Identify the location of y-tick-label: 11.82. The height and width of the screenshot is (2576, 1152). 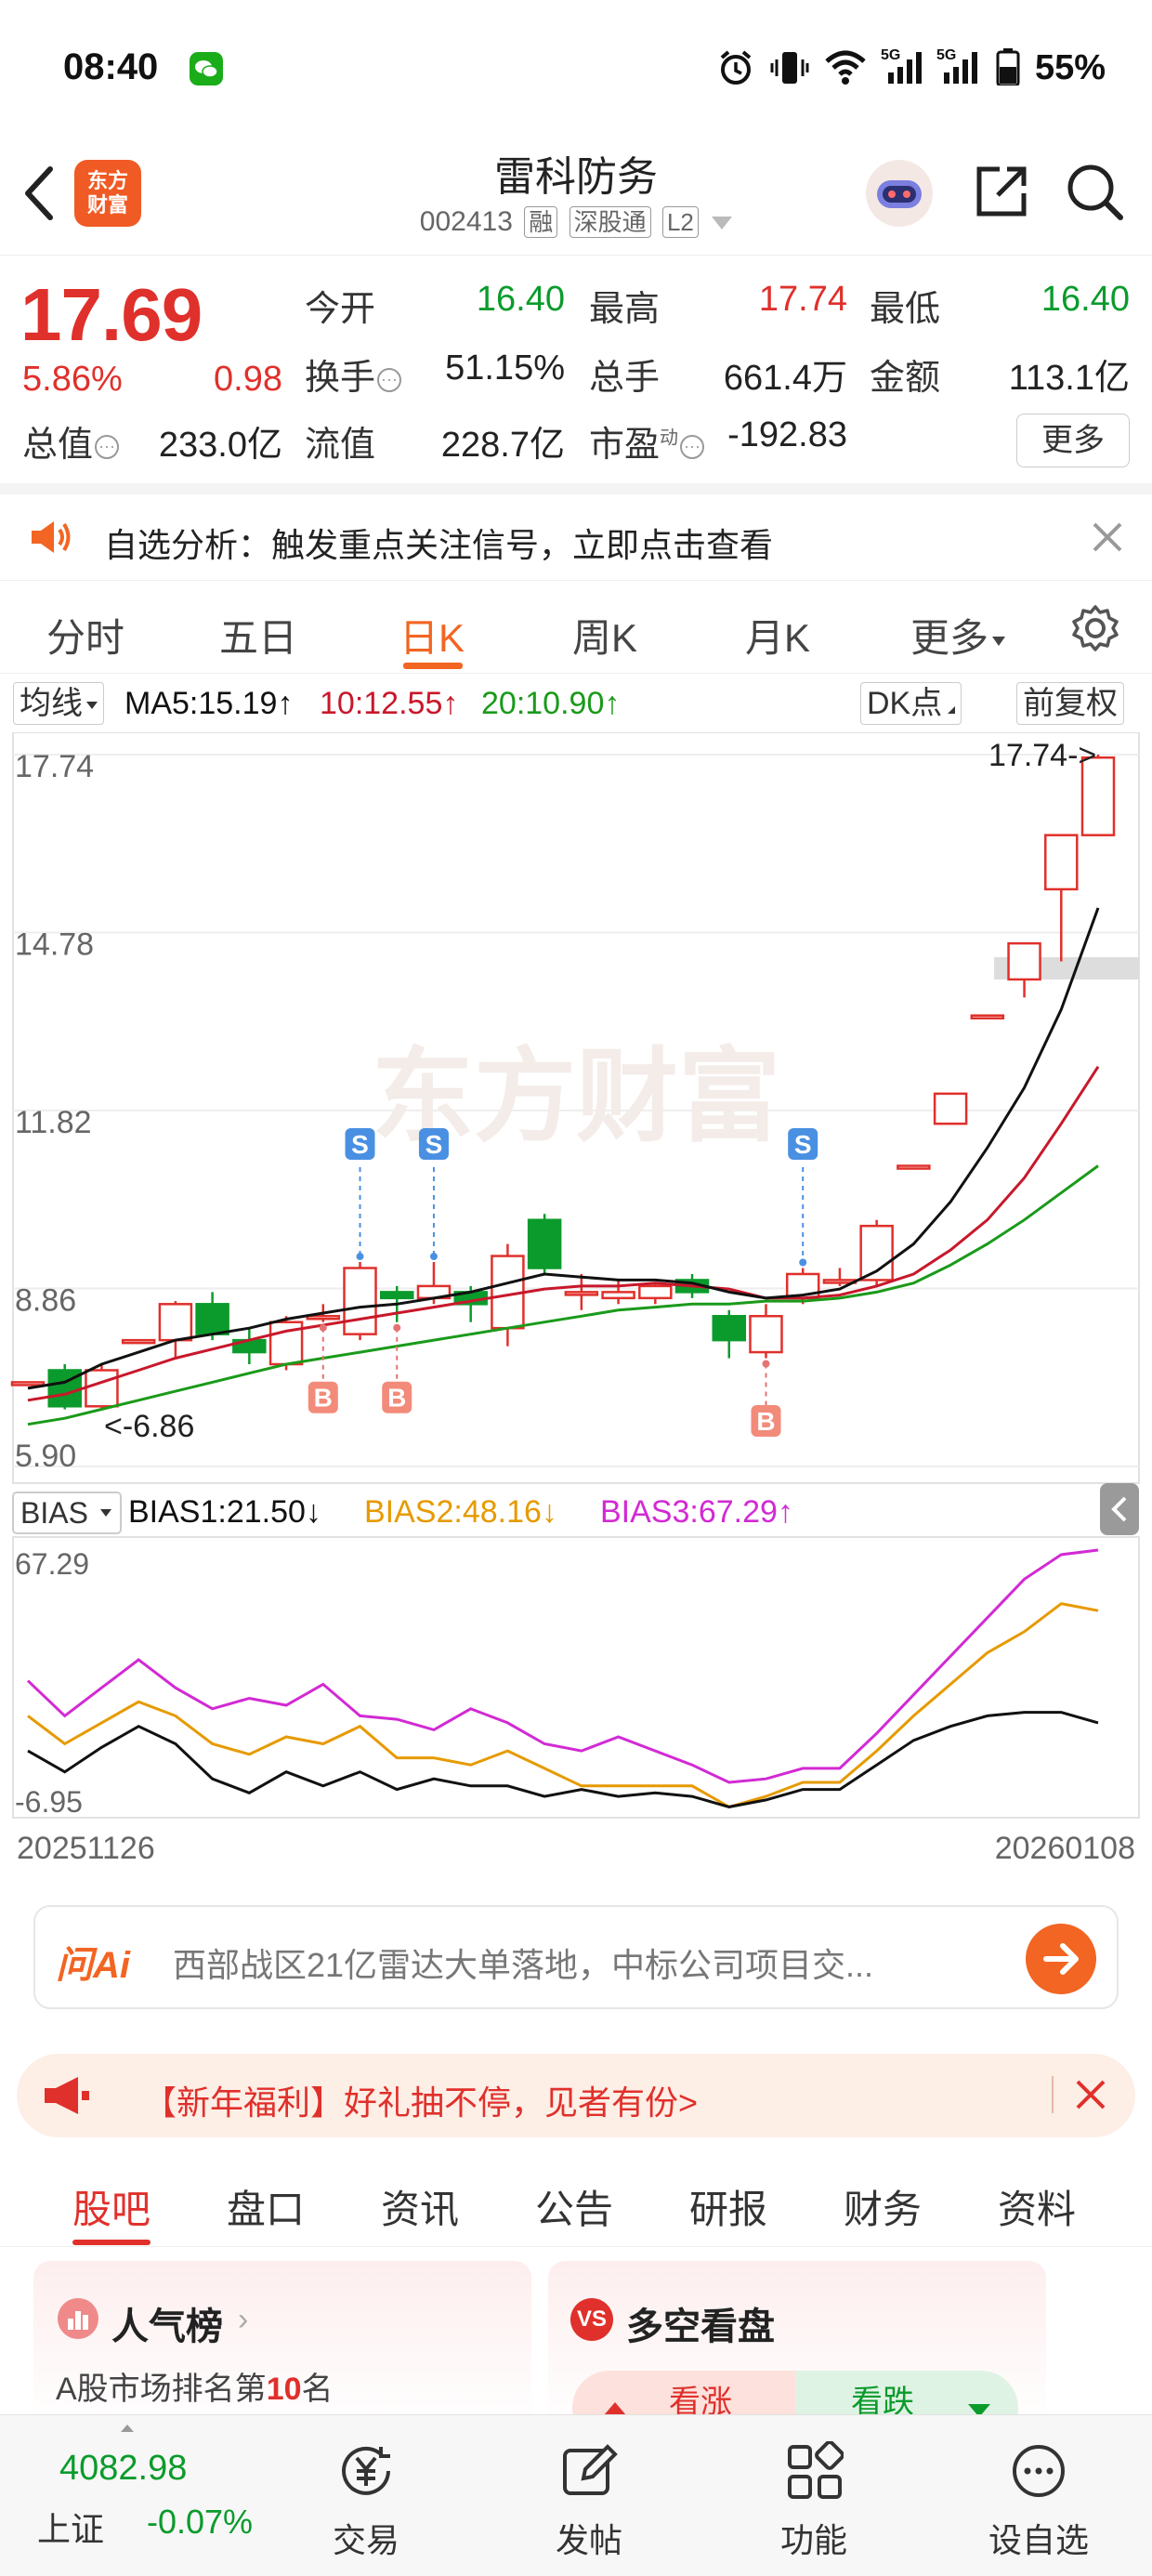
(53, 1122).